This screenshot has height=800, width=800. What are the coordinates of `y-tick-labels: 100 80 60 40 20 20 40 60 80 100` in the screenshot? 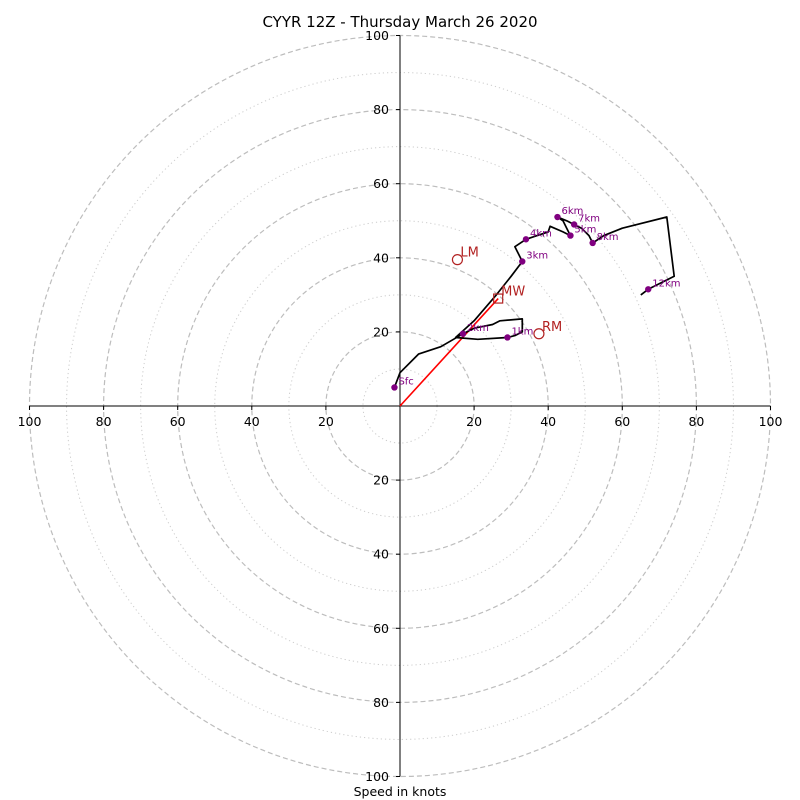 It's located at (382, 406).